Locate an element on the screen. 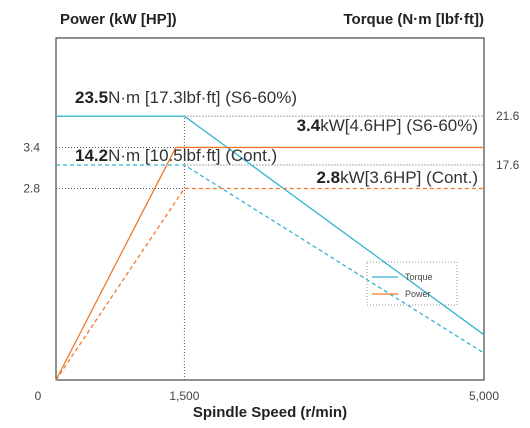 Image resolution: width=530 pixels, height=428 pixels. annotation-value: 14.2 is located at coordinates (91, 155).